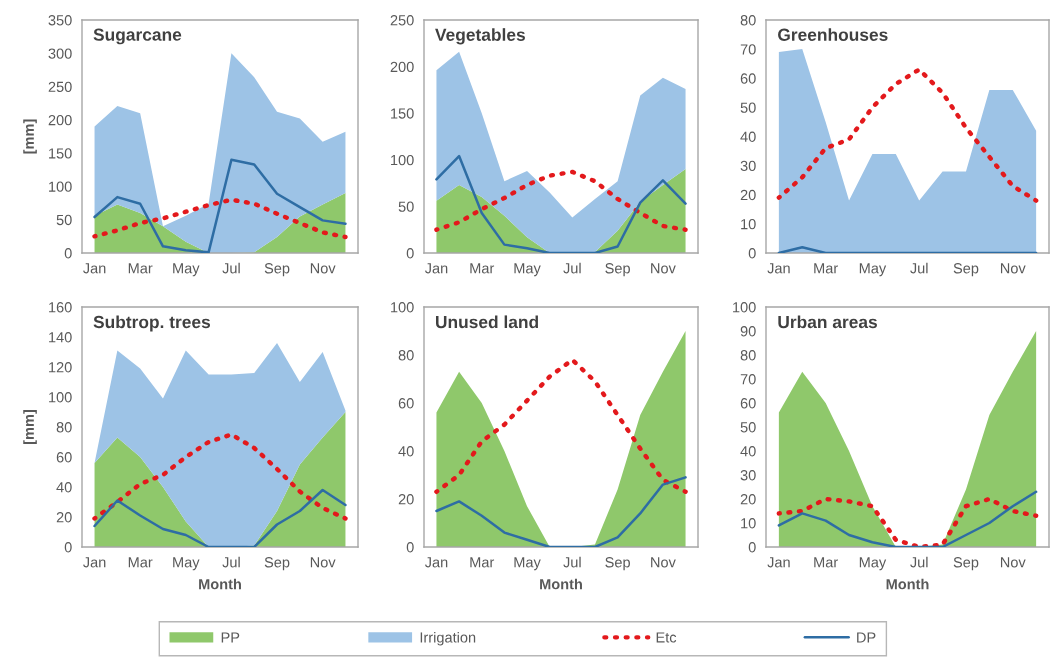 The height and width of the screenshot is (667, 1052). I want to click on y-tick-label: 120, so click(60, 367).